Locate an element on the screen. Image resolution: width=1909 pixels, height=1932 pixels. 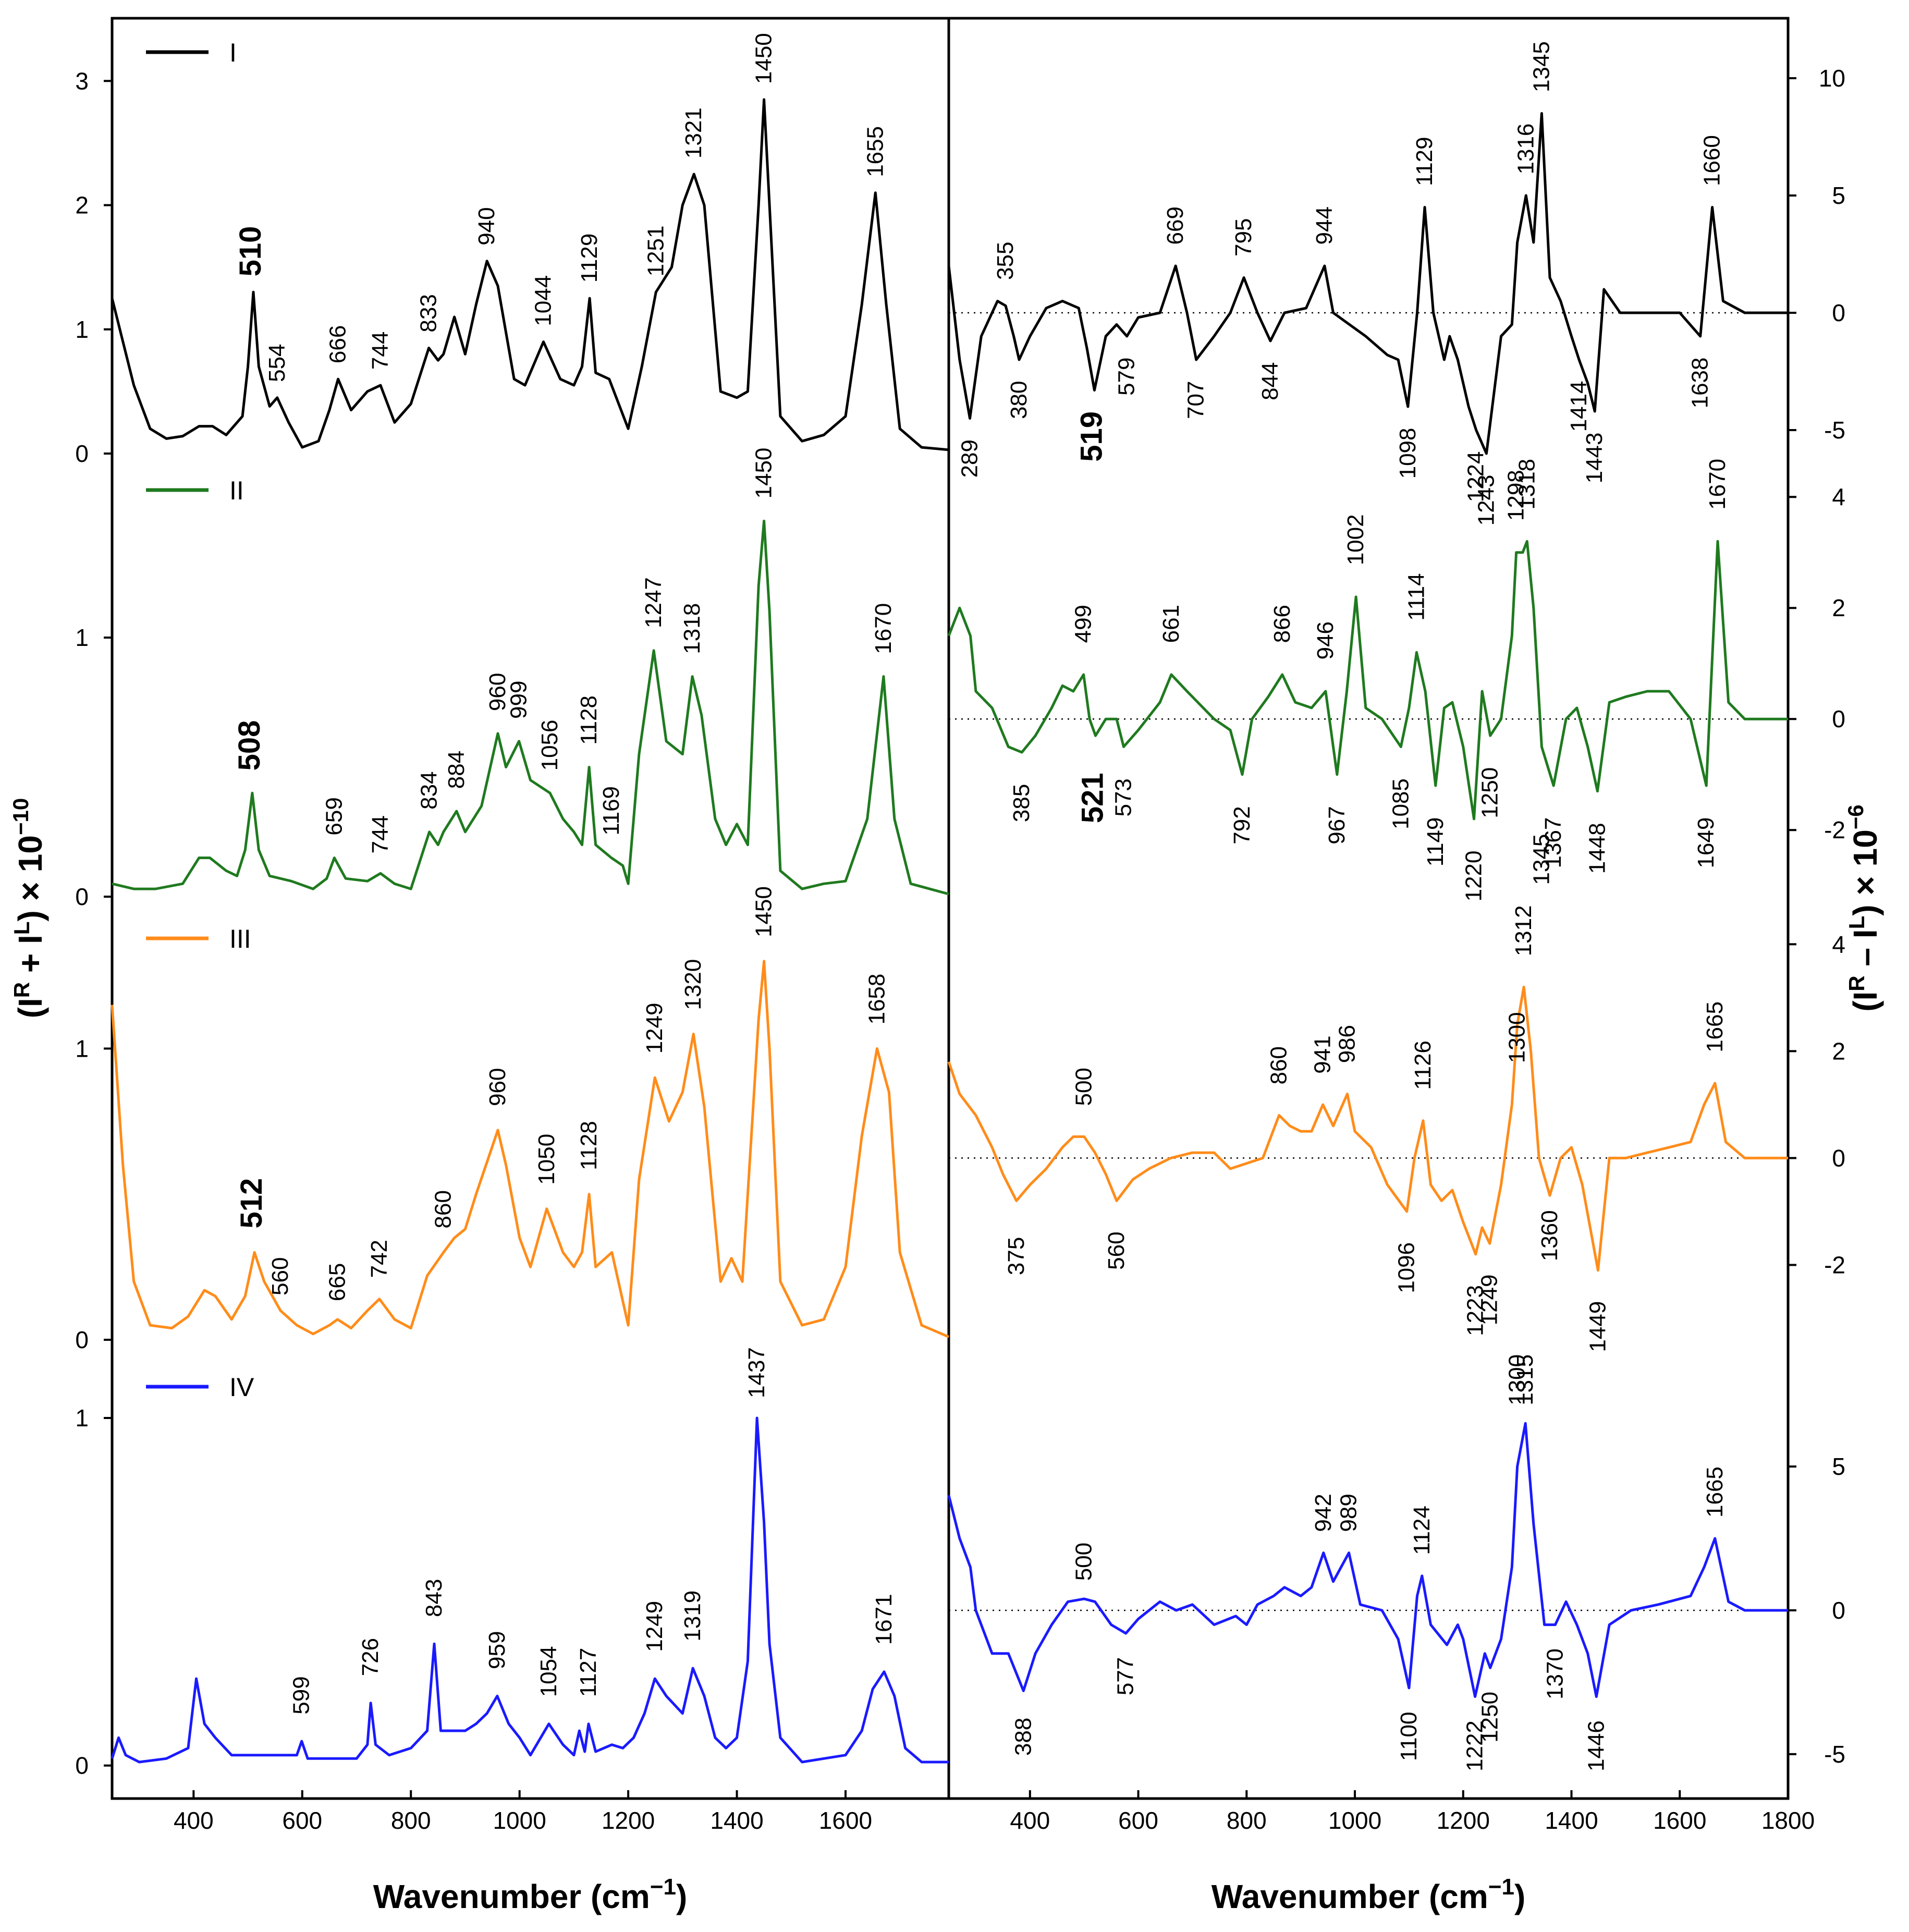
panel-iii-roa-peak-label-pos: 1126 is located at coordinates (1423, 1066).